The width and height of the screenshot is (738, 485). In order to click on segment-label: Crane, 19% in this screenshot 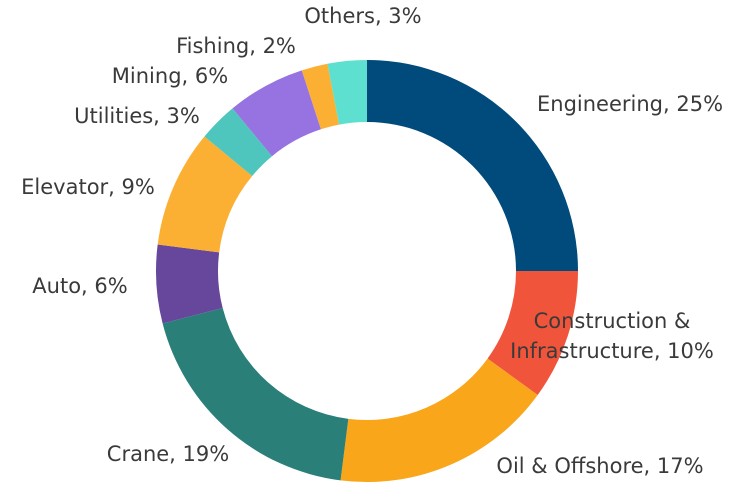, I will do `click(168, 454)`.